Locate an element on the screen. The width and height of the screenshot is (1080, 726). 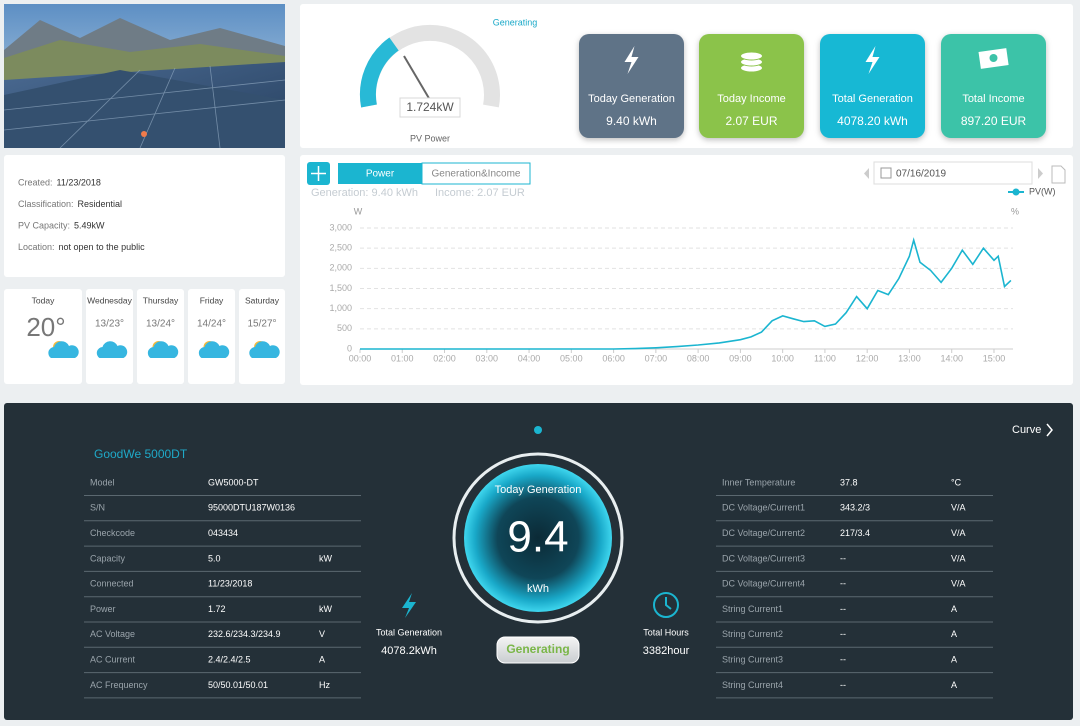
generation-core is located at coordinates (538, 538).